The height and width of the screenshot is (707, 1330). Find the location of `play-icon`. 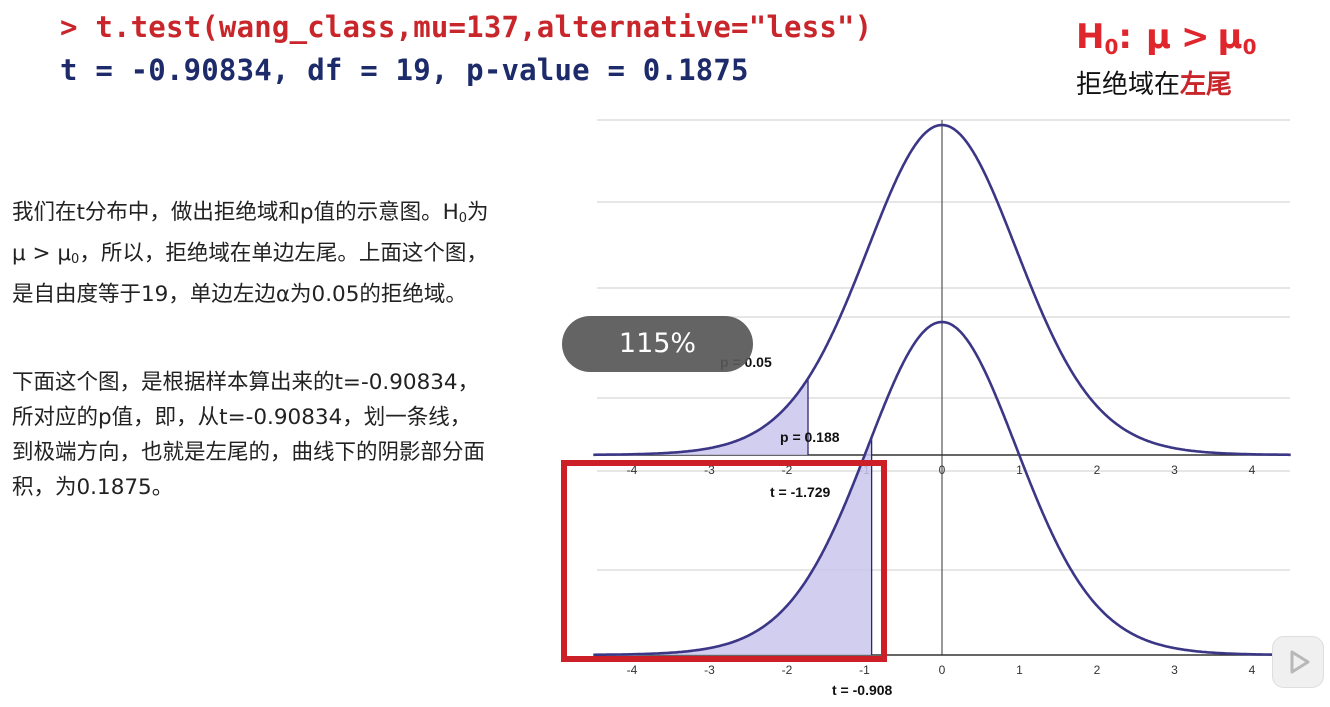

play-icon is located at coordinates (1300, 662).